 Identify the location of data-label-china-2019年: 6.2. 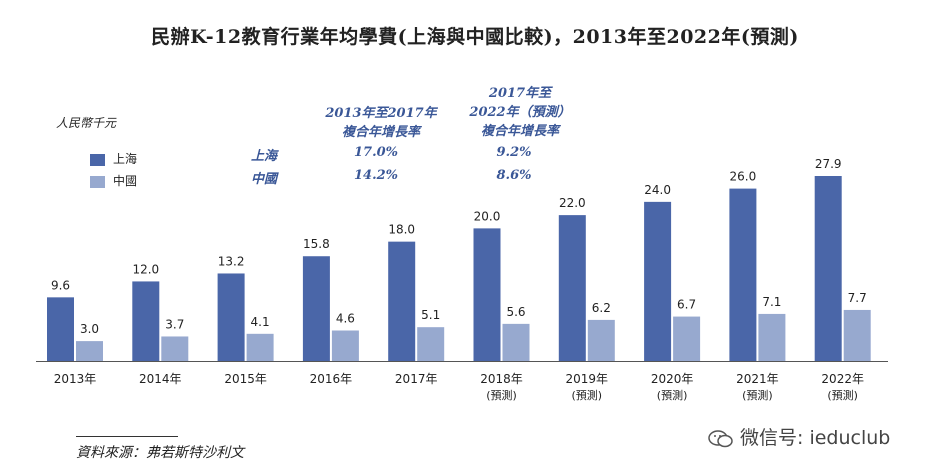
(601, 308).